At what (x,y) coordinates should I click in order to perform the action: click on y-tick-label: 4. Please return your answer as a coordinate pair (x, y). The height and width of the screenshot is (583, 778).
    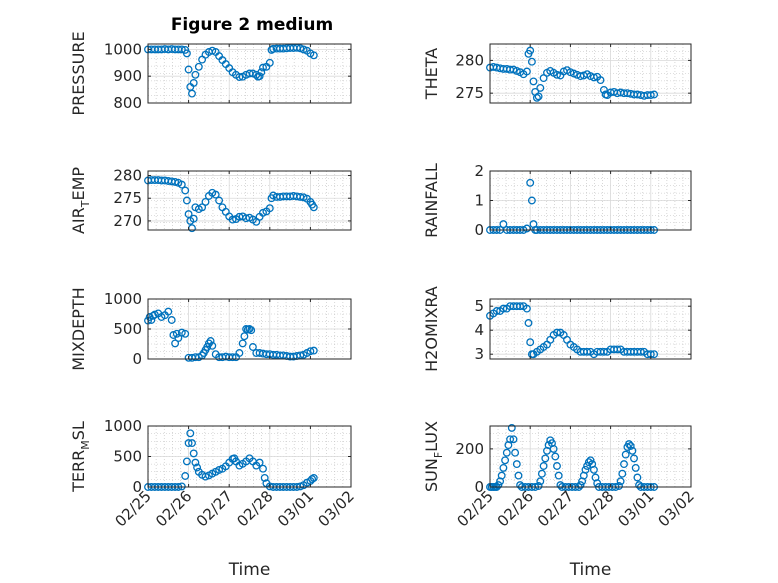
    Looking at the image, I should click on (479, 330).